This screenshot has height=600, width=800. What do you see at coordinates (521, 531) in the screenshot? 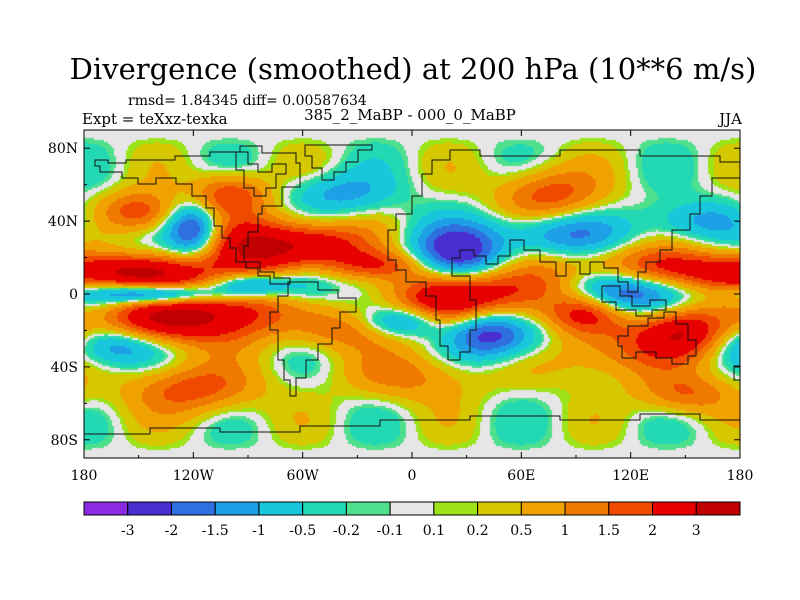
I see `colorbar-level-label: 0.5` at bounding box center [521, 531].